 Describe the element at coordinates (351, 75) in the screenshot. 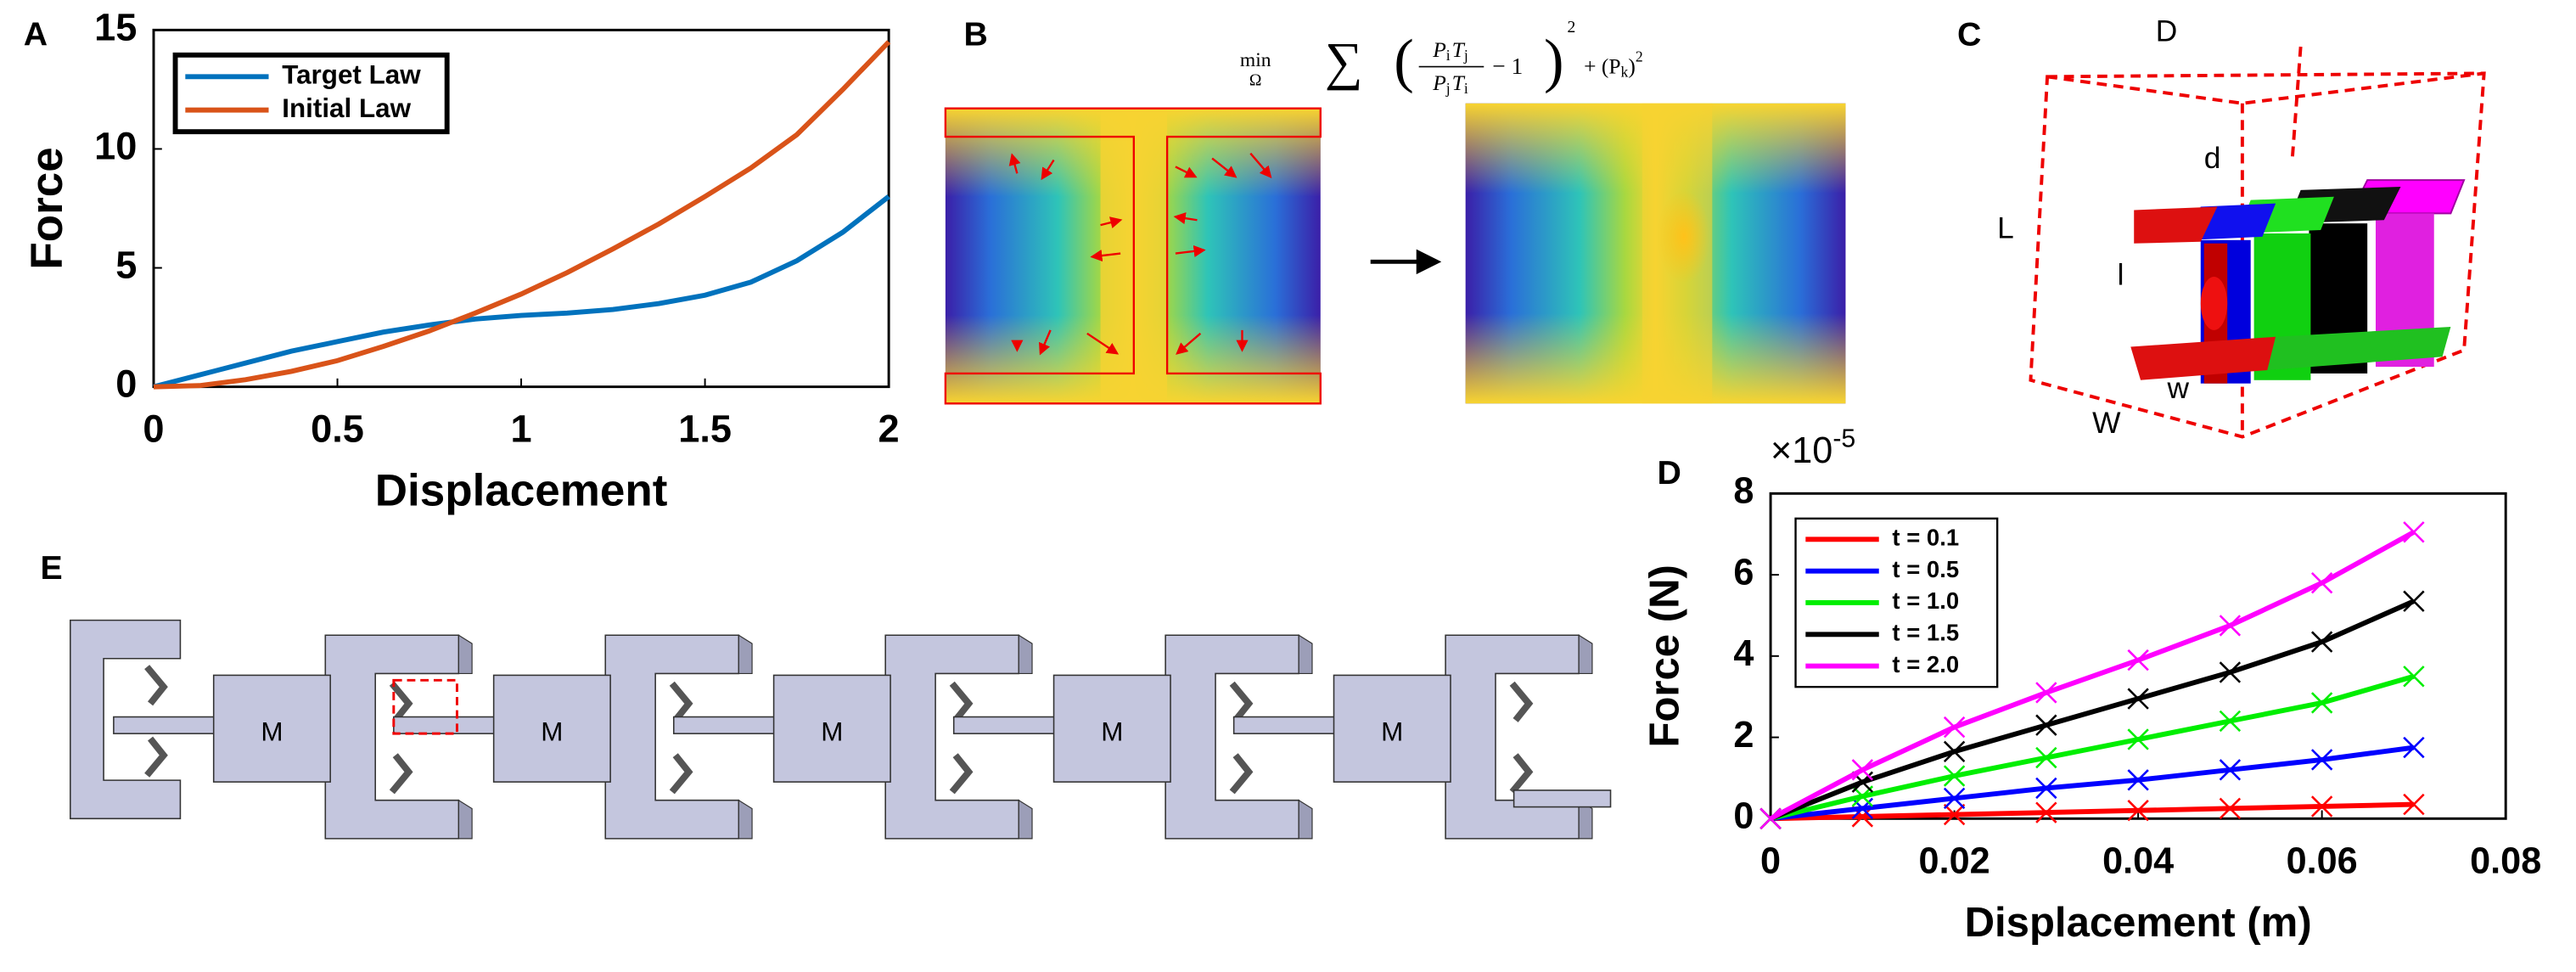

I see `legend-label: Target Law` at that location.